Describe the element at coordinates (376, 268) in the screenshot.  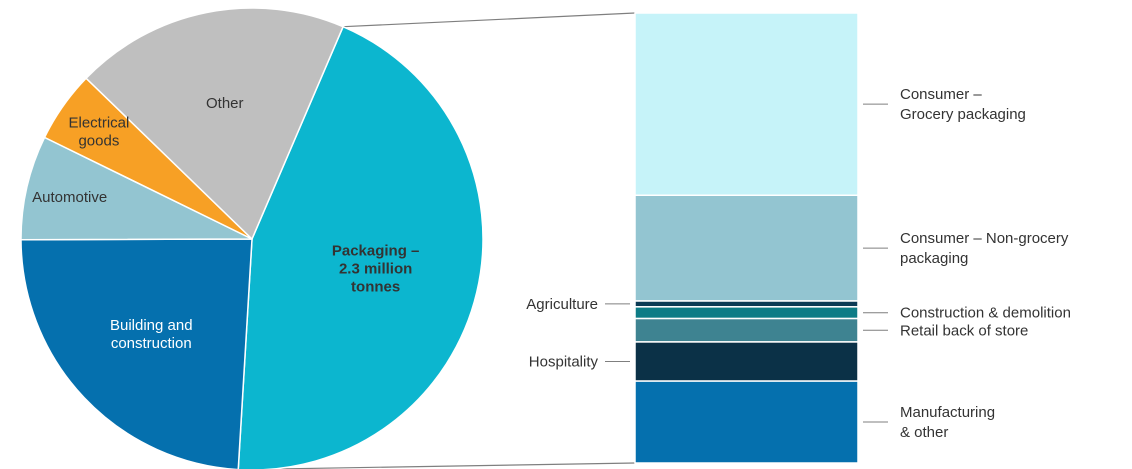
I see `pie-label-packaging-2-3-million-tonnes: Packaging –2.3 million tonnes` at that location.